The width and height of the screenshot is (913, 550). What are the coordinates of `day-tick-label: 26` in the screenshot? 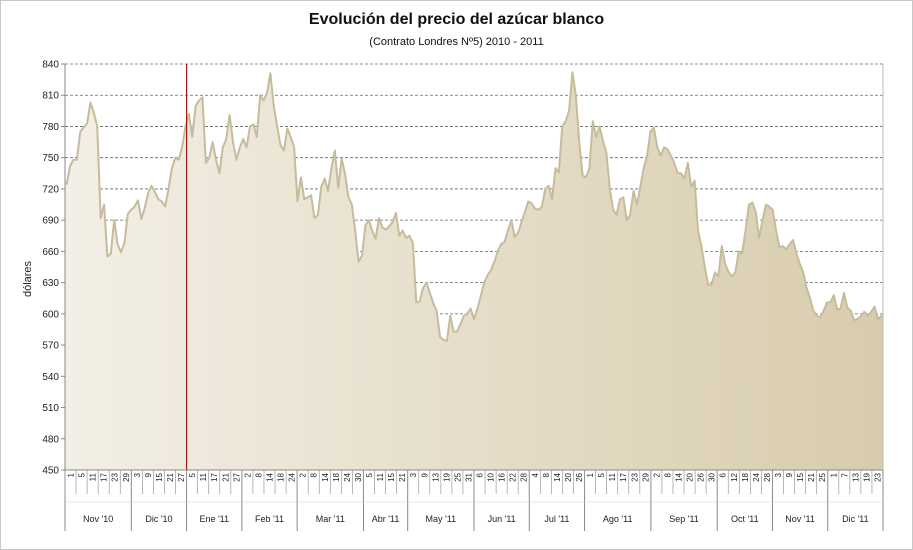 It's located at (579, 476).